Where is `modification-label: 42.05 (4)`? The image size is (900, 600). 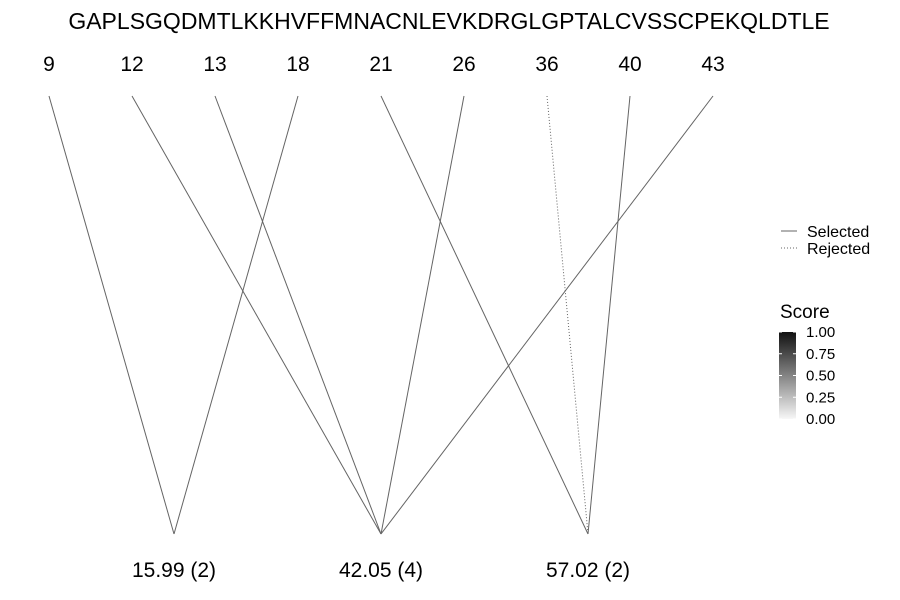
modification-label: 42.05 (4) is located at coordinates (381, 570).